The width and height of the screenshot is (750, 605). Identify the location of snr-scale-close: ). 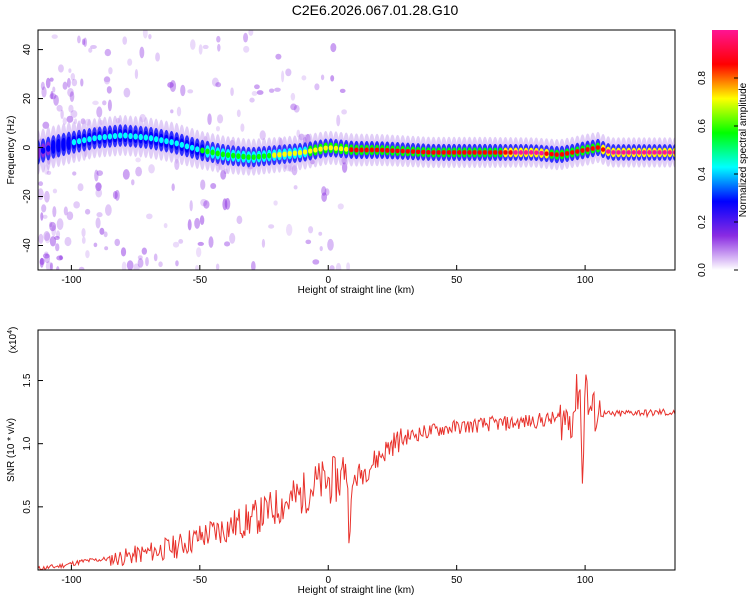
(13, 328).